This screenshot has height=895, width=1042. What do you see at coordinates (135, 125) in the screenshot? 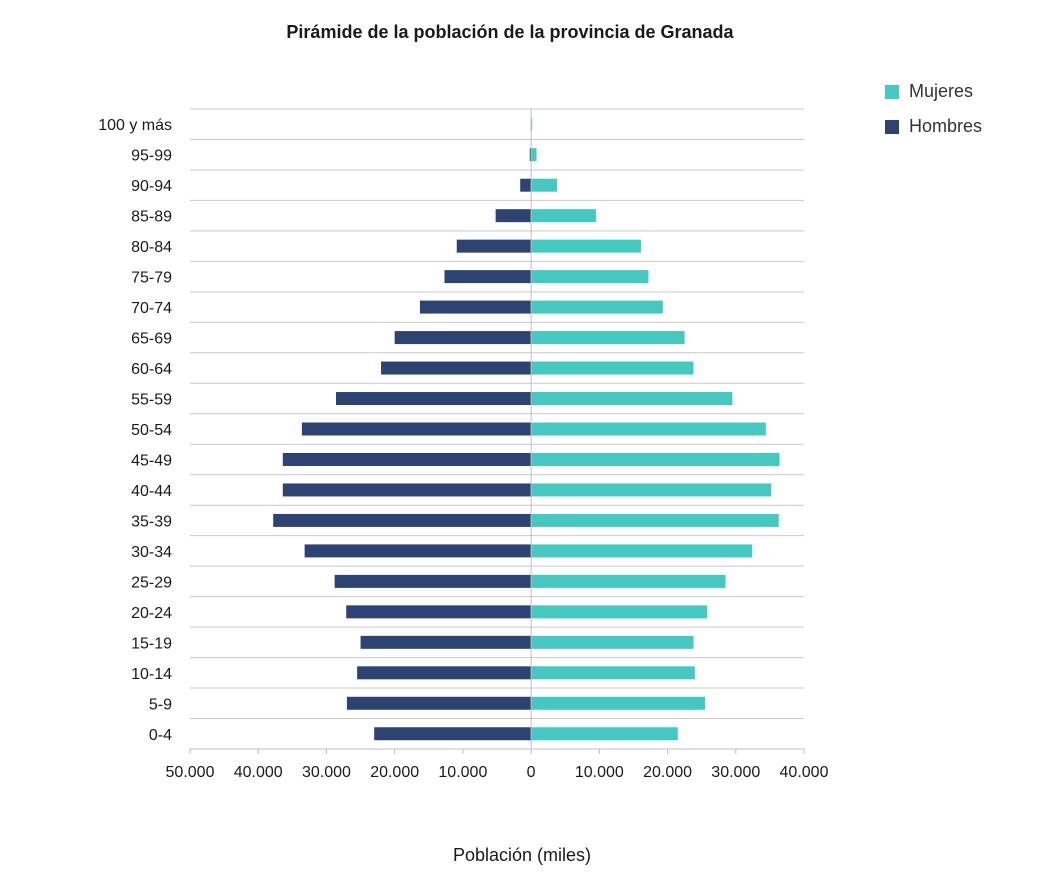
I see `y-tick-label: 100 y más` at bounding box center [135, 125].